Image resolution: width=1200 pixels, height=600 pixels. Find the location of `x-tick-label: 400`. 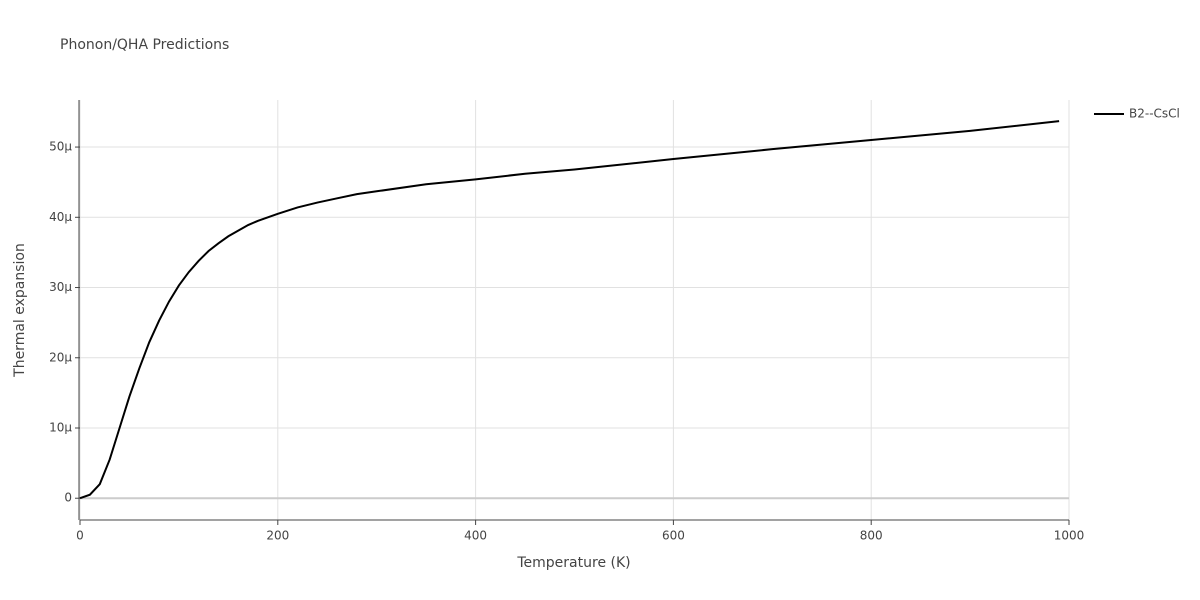

x-tick-label: 400 is located at coordinates (475, 536).